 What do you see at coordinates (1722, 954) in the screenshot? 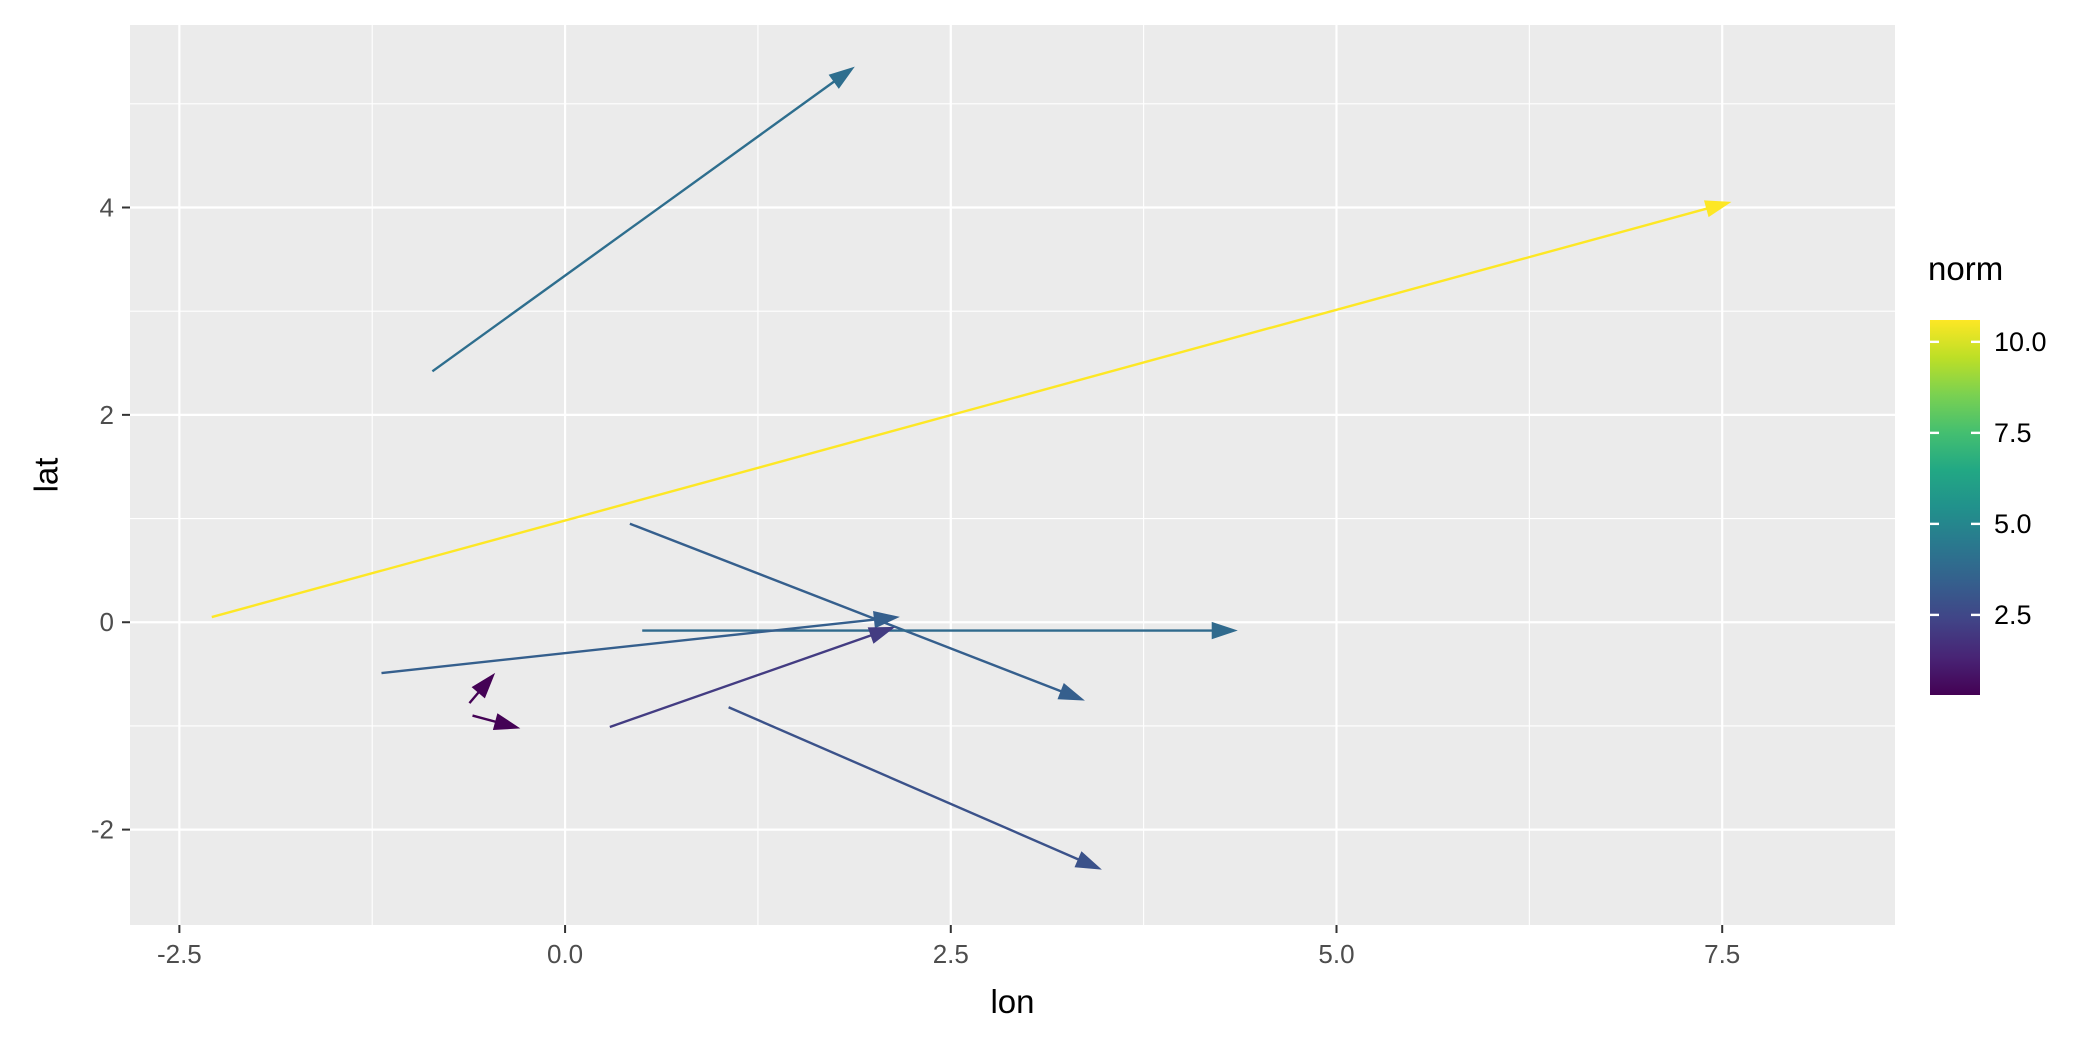
I see `x-tick-label: 7.5` at bounding box center [1722, 954].